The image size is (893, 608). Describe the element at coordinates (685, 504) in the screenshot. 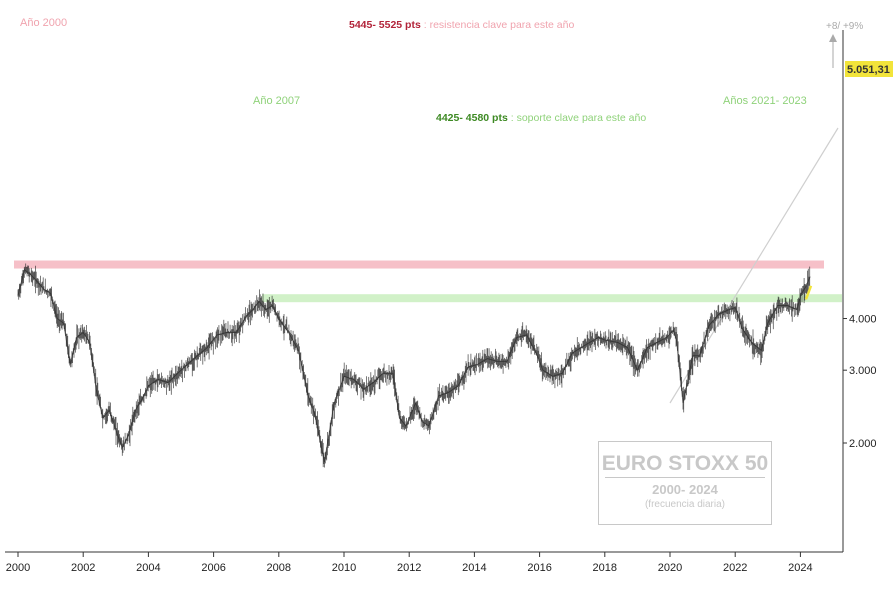

I see `chart-frequency-note: (frecuencia diaria)` at that location.